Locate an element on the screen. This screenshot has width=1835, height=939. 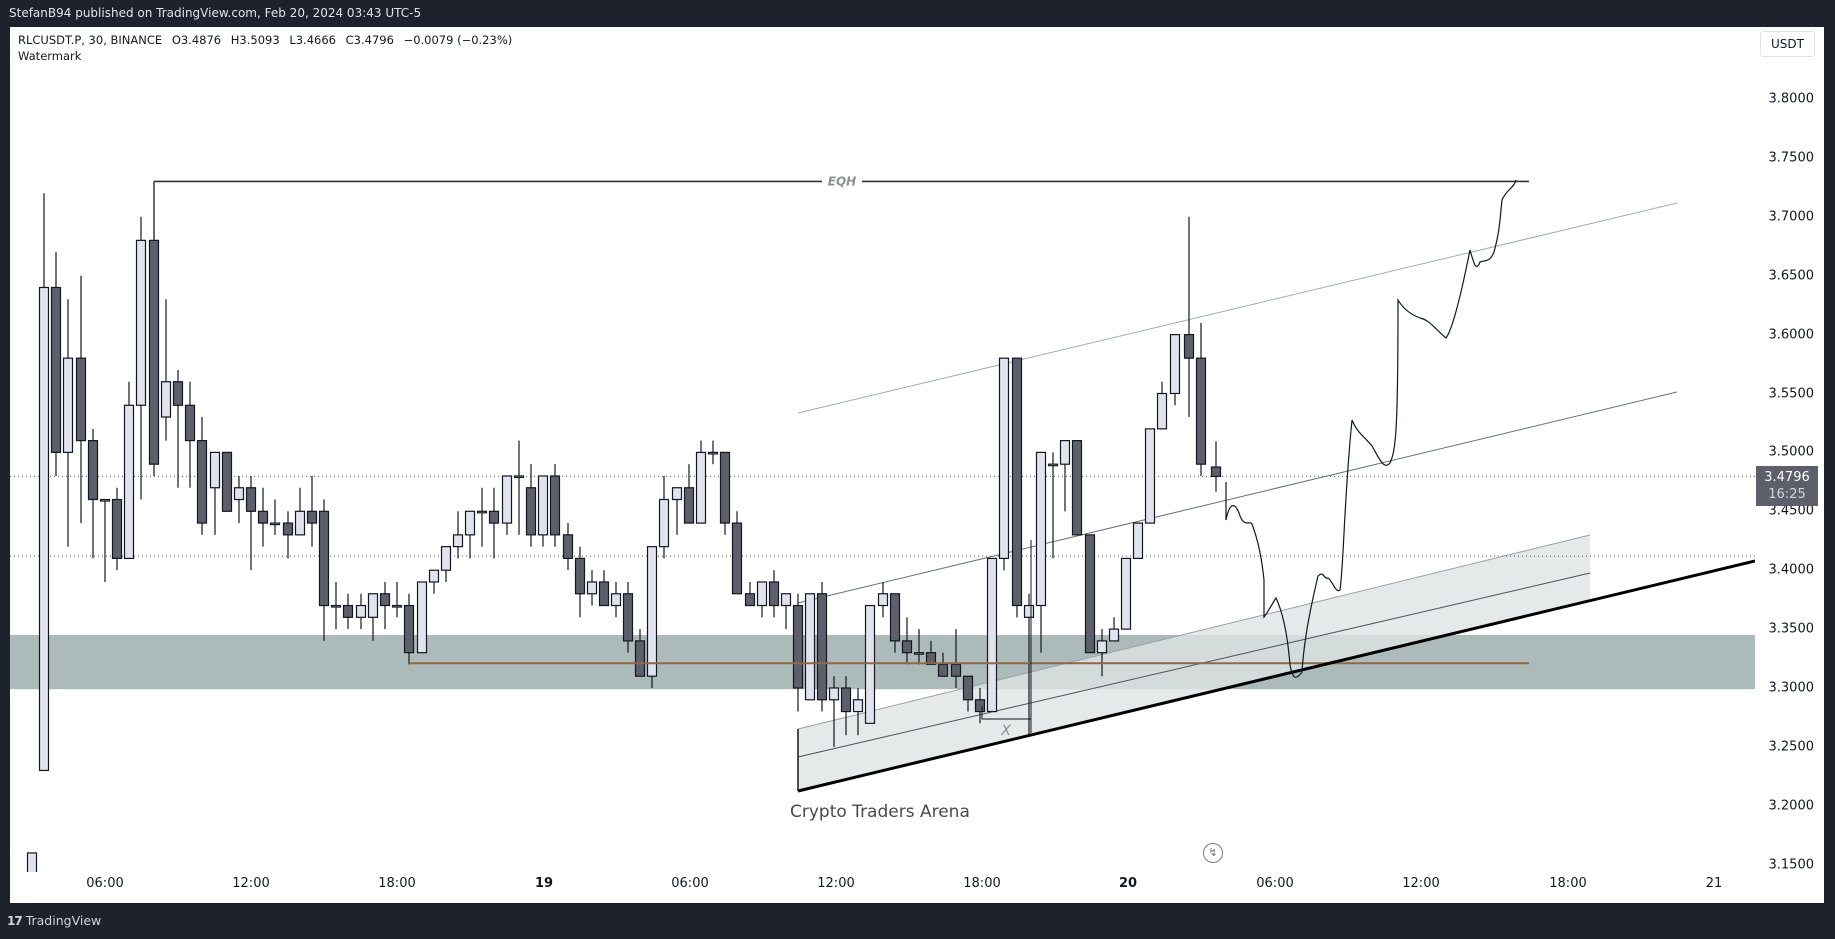
projected-path is located at coordinates (1371, 428).